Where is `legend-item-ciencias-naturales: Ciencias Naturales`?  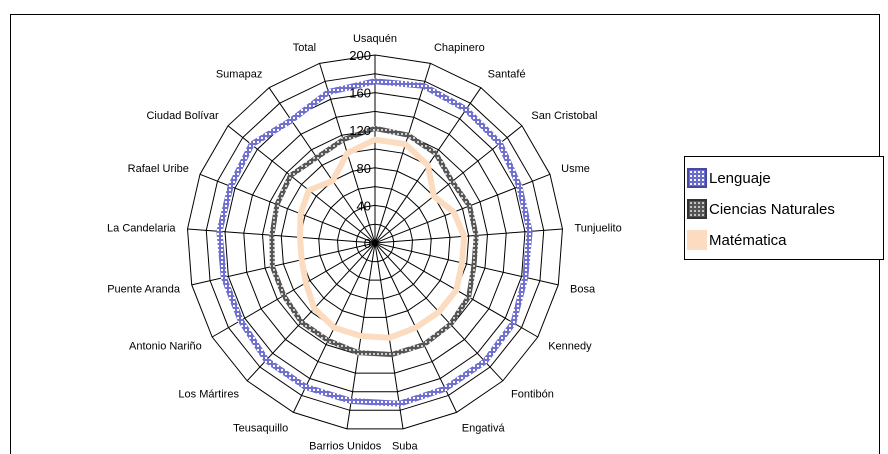
legend-item-ciencias-naturales: Ciencias Naturales is located at coordinates (761, 209).